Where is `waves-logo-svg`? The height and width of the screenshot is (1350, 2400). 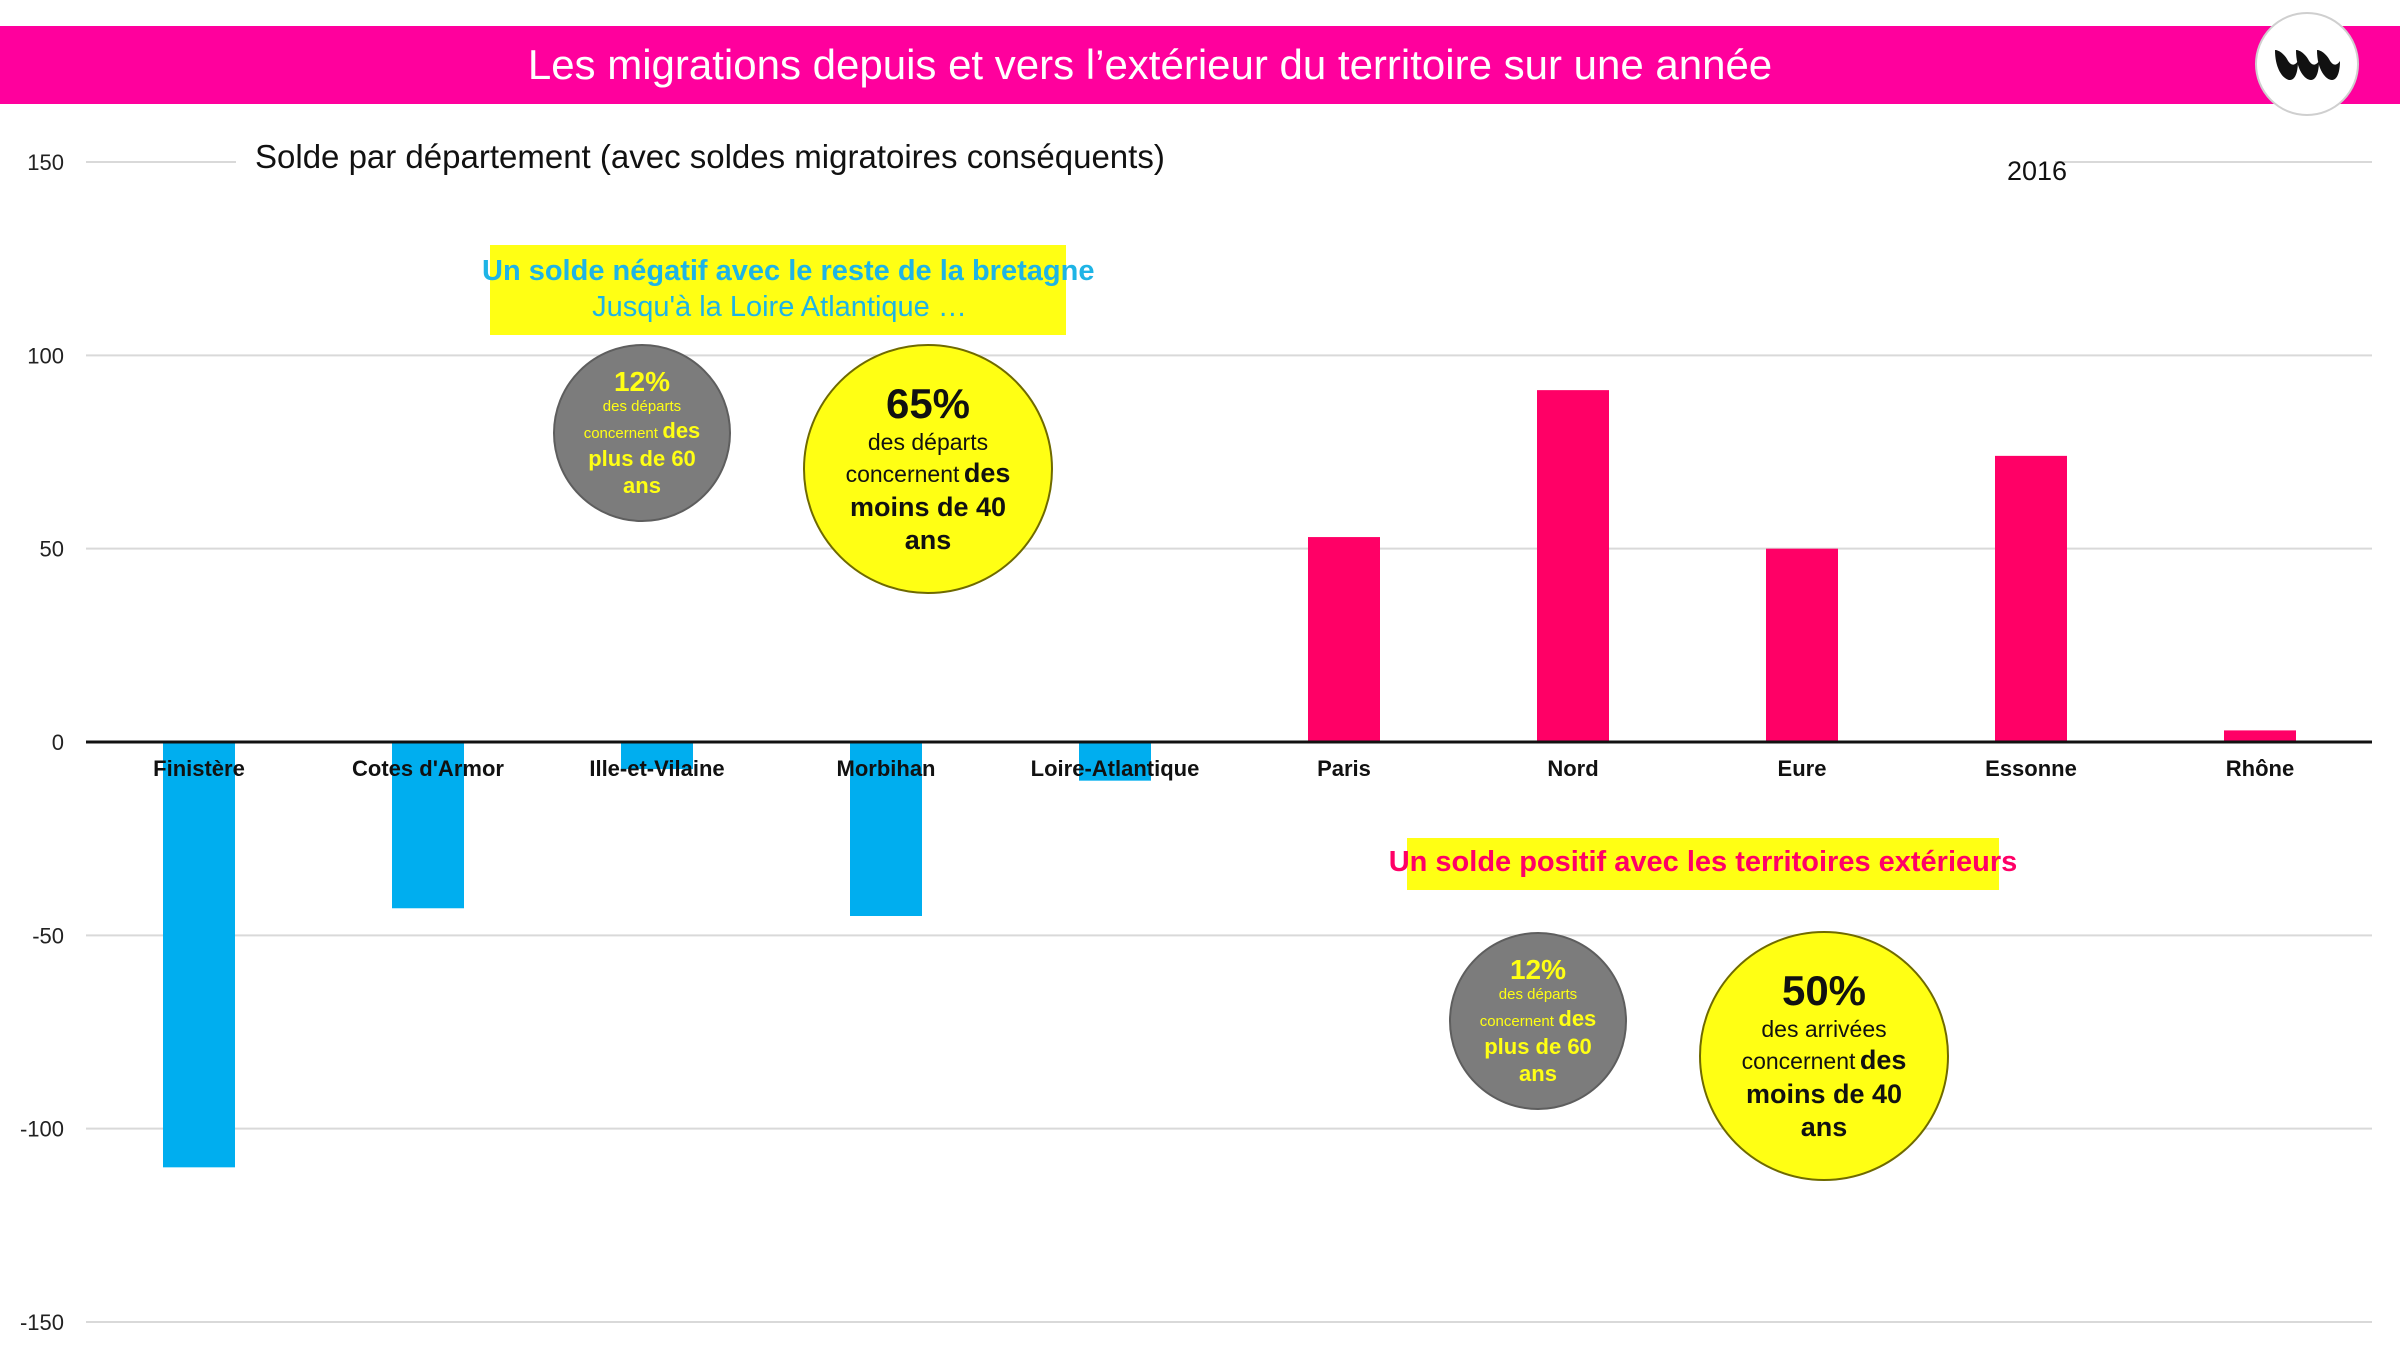
waves-logo-svg is located at coordinates (2307, 65).